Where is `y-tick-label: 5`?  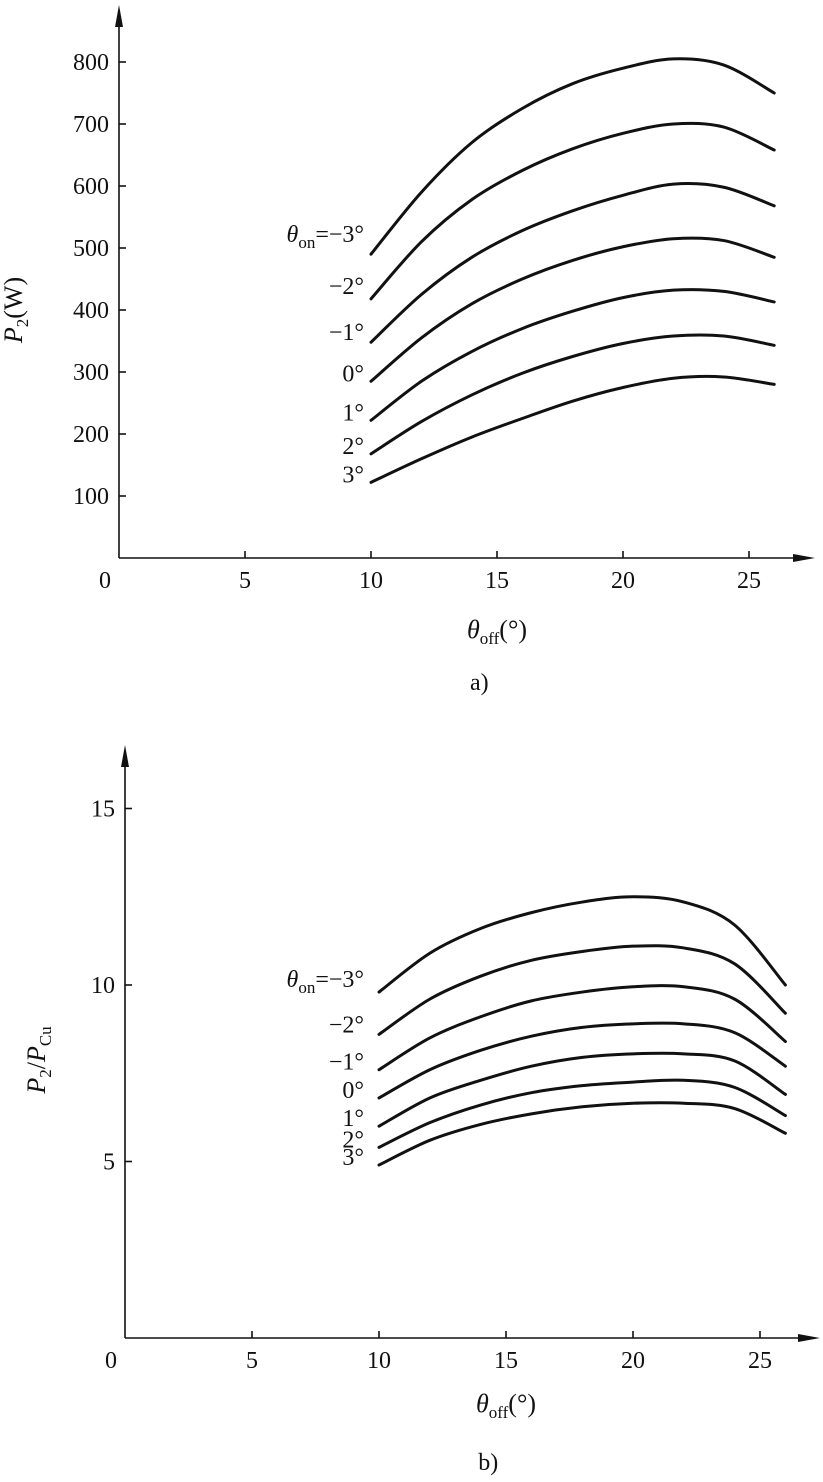 y-tick-label: 5 is located at coordinates (109, 1163).